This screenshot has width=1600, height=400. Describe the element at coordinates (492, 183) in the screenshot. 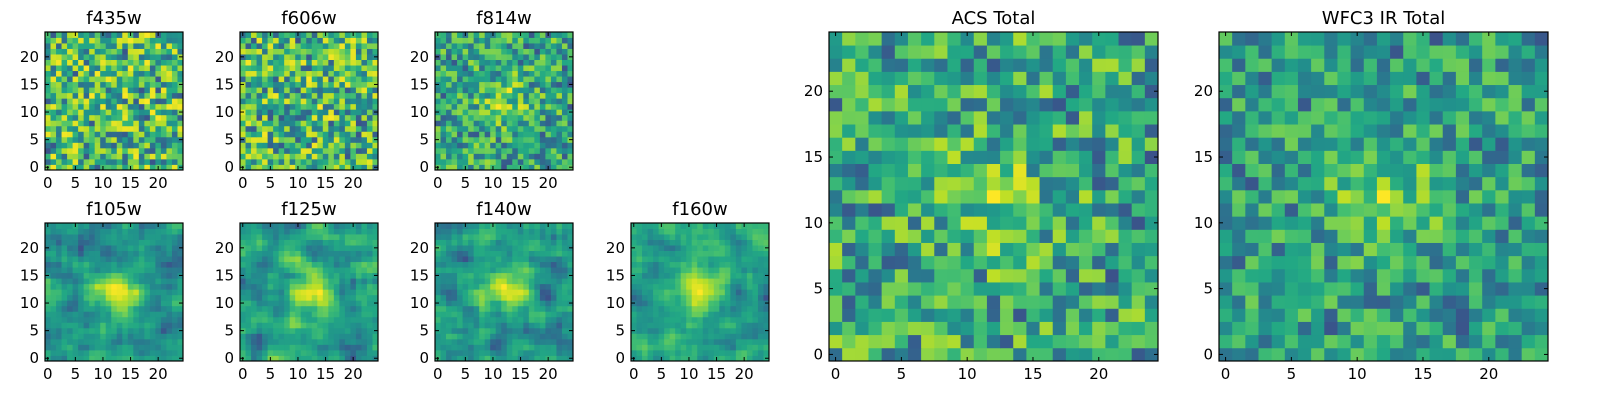

I see `x-tick-label: 10` at that location.